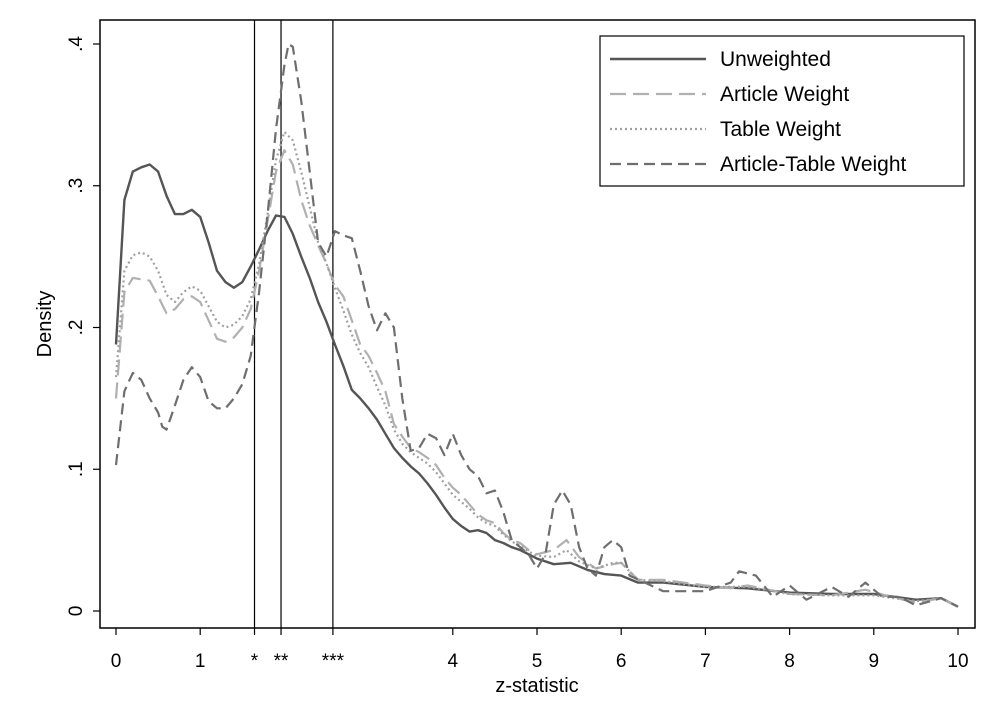 This screenshot has width=1000, height=727. What do you see at coordinates (540, 650) in the screenshot?
I see `x-axis: 0 1 * ** *** 4 5 6 7 8 9 10` at bounding box center [540, 650].